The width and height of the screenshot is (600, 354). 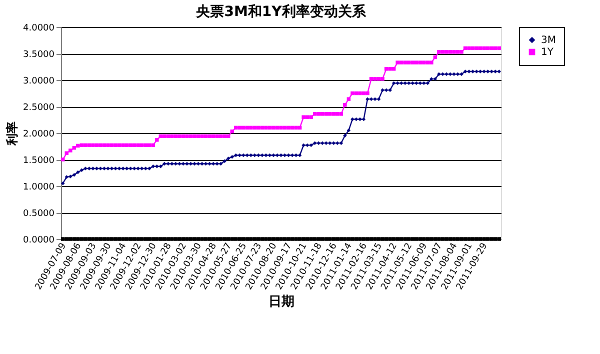 What do you see at coordinates (12, 134) in the screenshot?
I see `y-axis-title: 利率` at bounding box center [12, 134].